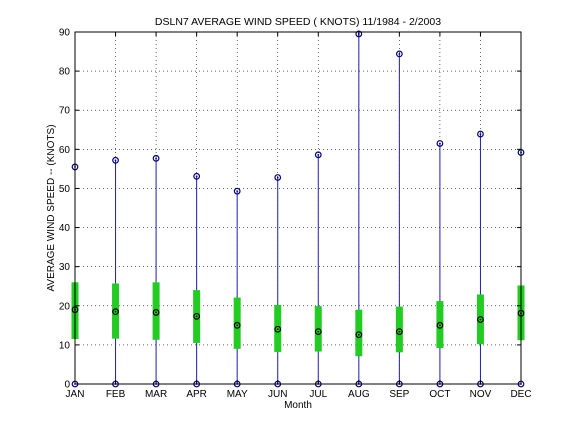 The height and width of the screenshot is (432, 576). I want to click on y-axis-label: AVERAGE WIND SPEED -- (KNOTS), so click(51, 207).